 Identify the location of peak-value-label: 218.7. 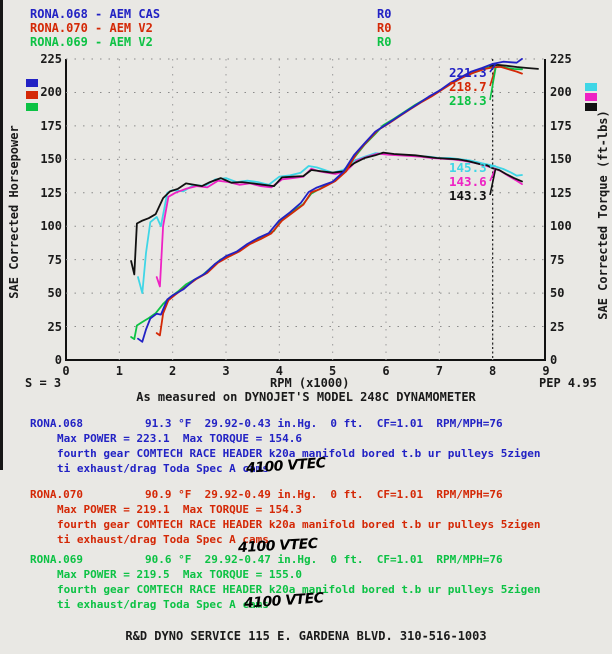
(468, 86).